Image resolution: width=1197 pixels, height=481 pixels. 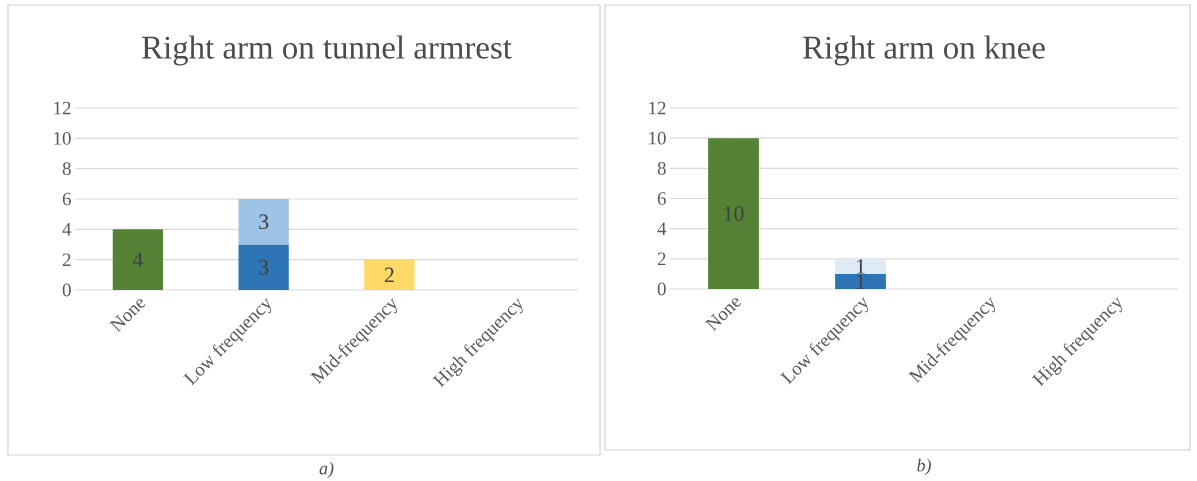 What do you see at coordinates (924, 50) in the screenshot?
I see `chart-title: Right arm on knee` at bounding box center [924, 50].